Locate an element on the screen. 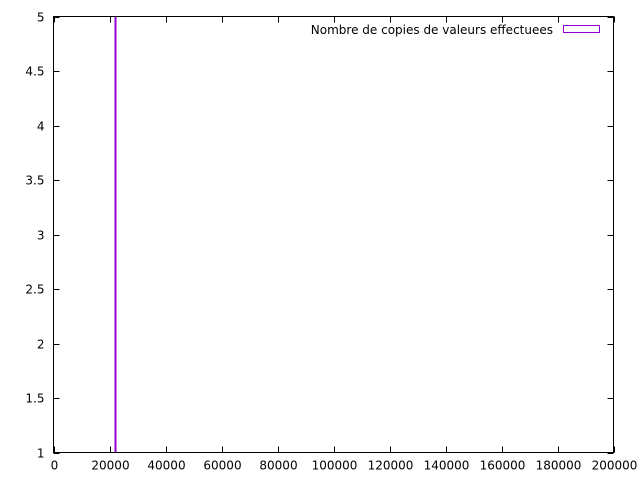  y-tick-label: 1.5 is located at coordinates (34, 399).